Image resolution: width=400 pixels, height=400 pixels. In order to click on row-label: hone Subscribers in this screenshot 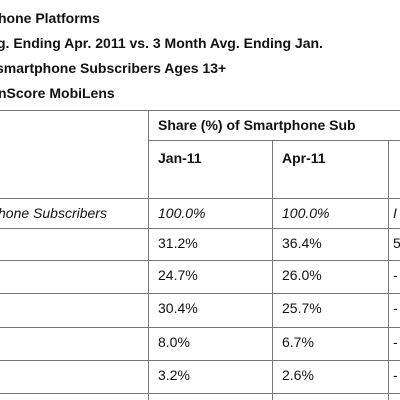, I will do `click(53, 213)`.